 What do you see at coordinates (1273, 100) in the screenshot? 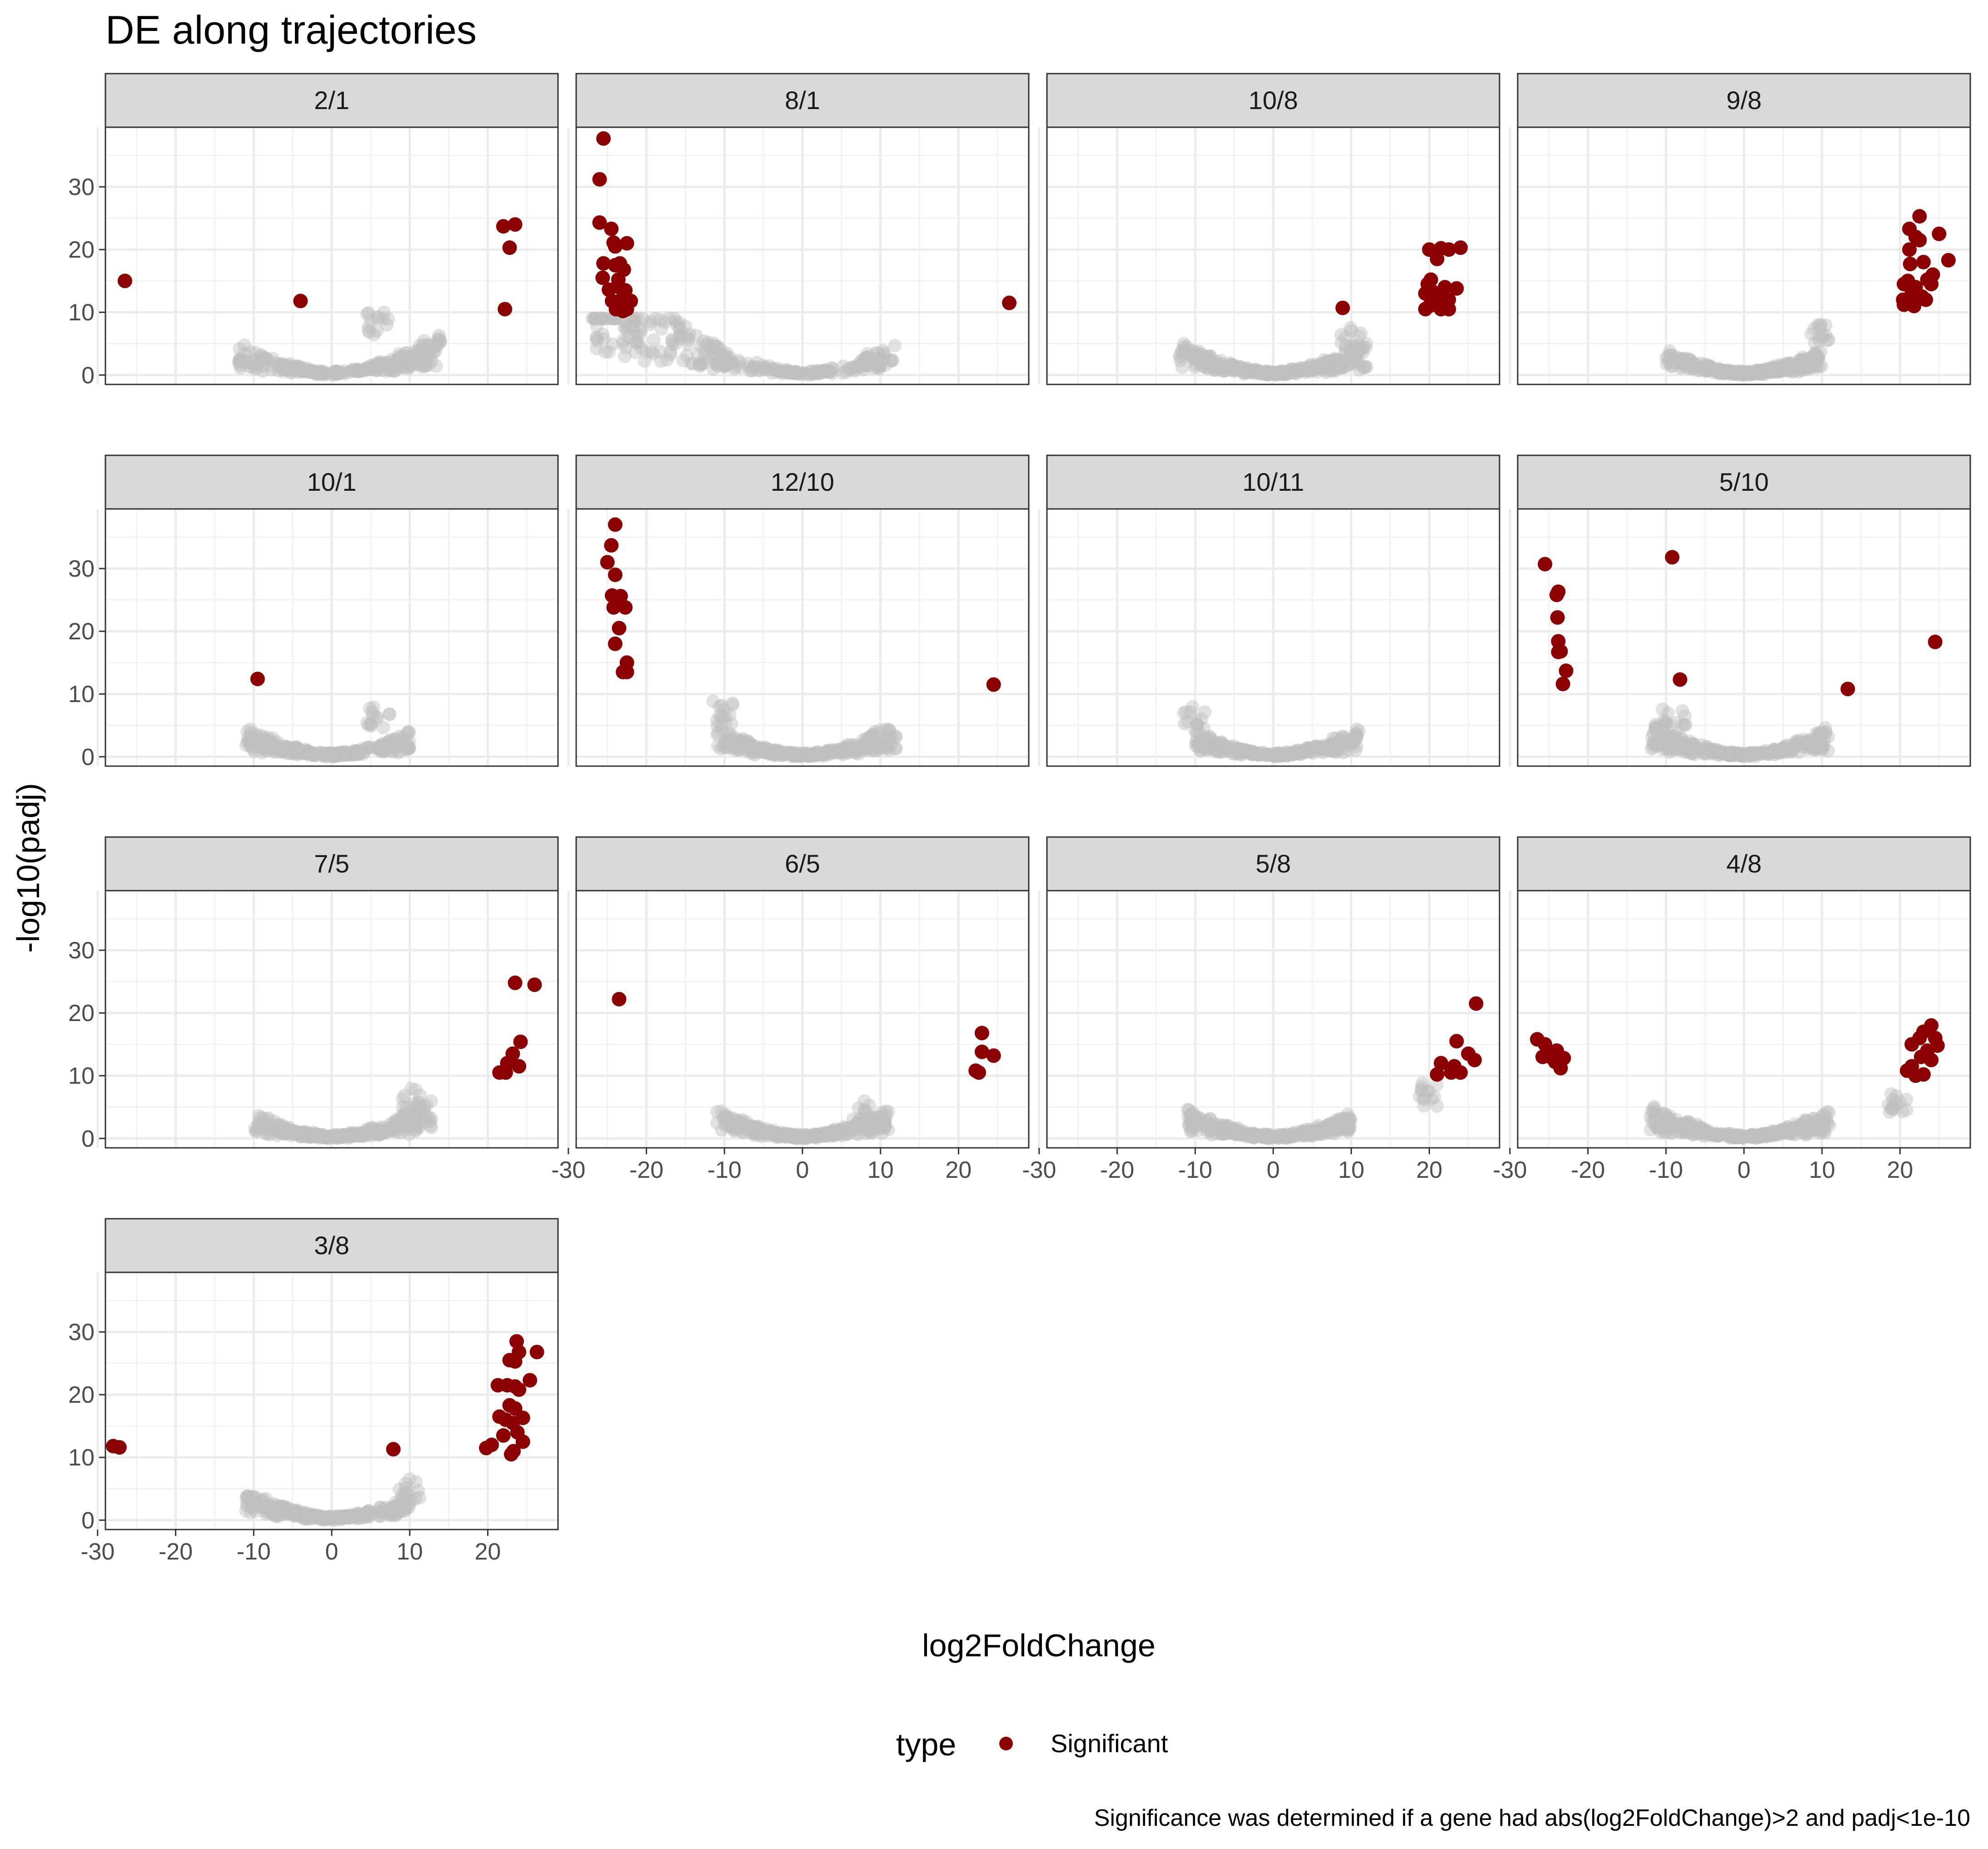
I see `facet-label: 10/8` at bounding box center [1273, 100].